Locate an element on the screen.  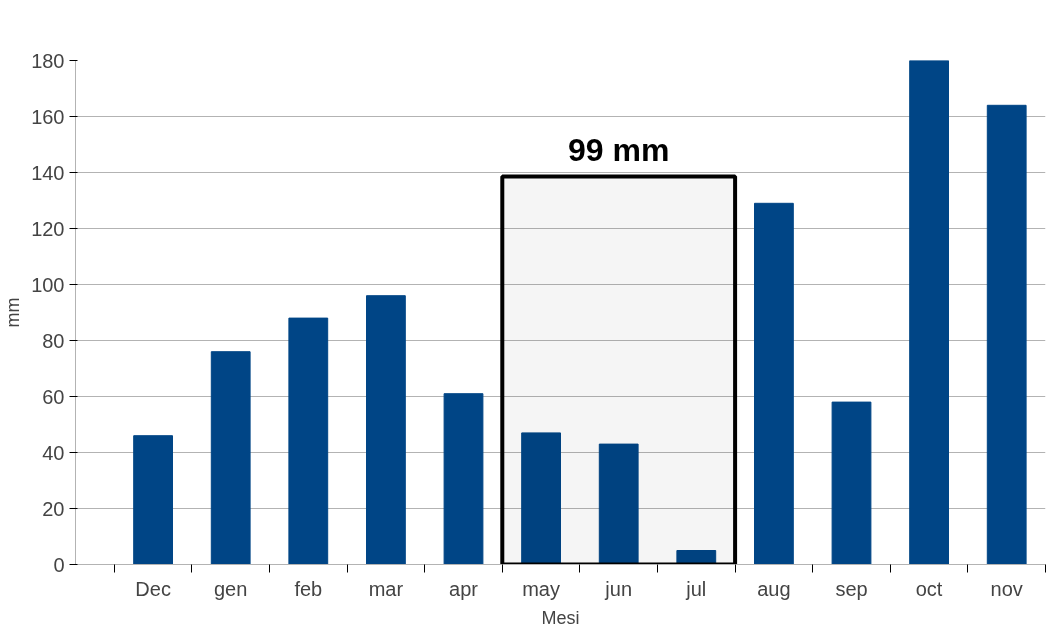
x-tick-label: sep is located at coordinates (851, 588).